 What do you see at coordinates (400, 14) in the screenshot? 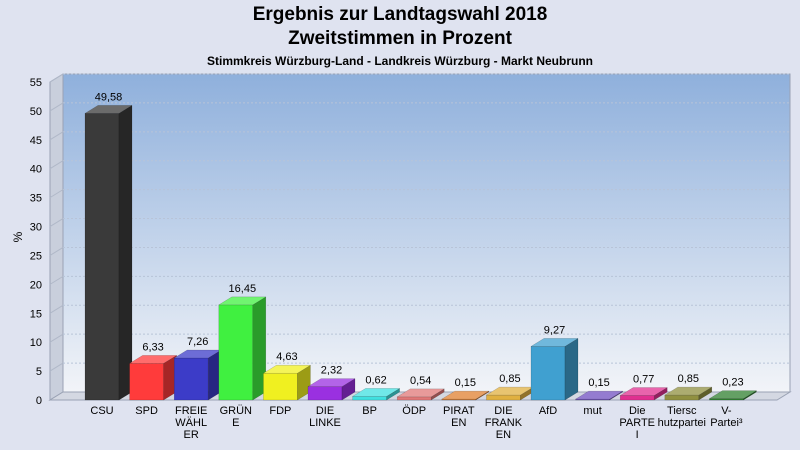
I see `chart-title: Ergebnis zur Landtagswahl 2018` at bounding box center [400, 14].